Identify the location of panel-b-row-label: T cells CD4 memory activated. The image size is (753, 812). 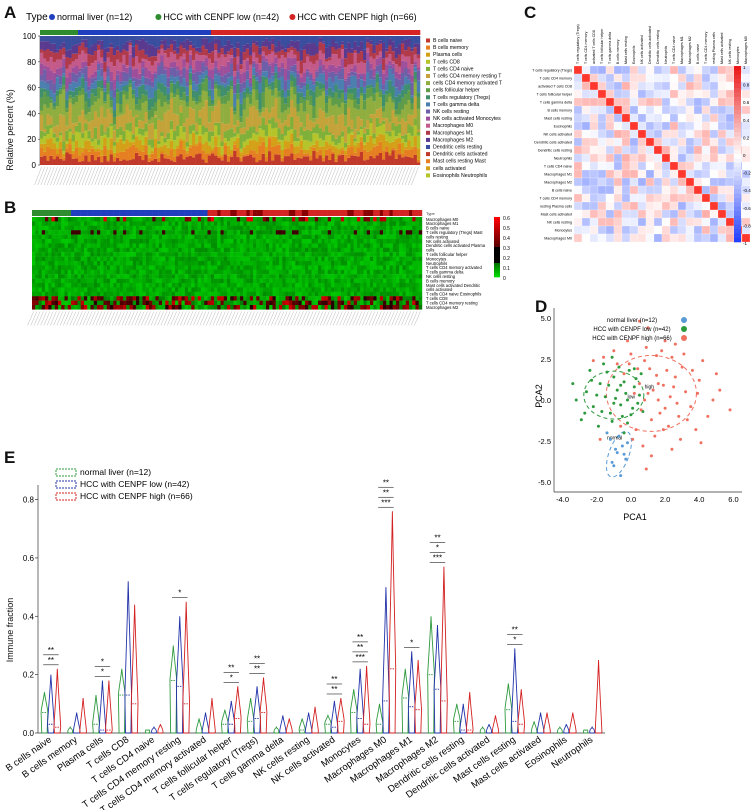
(454, 267).